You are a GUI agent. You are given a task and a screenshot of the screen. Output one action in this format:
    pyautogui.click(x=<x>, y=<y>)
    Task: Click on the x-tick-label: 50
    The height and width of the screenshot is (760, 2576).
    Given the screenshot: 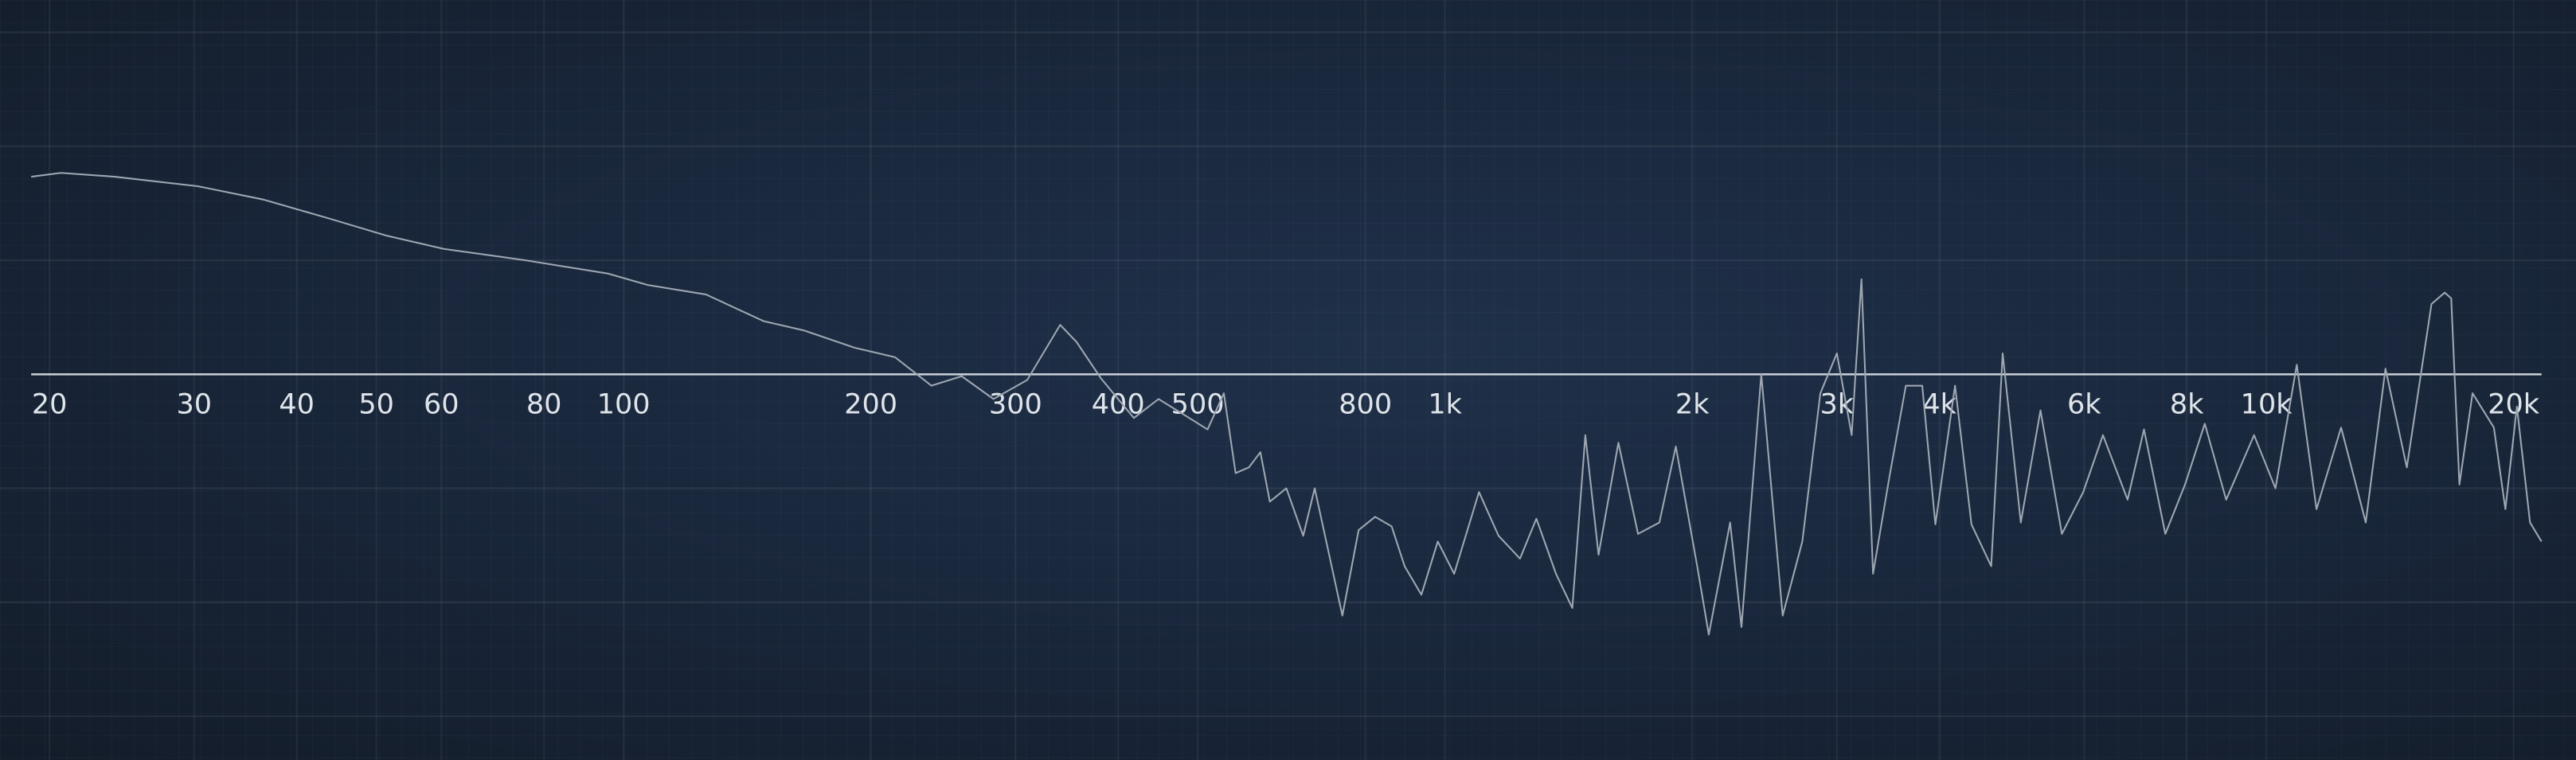 What is the action you would take?
    pyautogui.click(x=376, y=404)
    